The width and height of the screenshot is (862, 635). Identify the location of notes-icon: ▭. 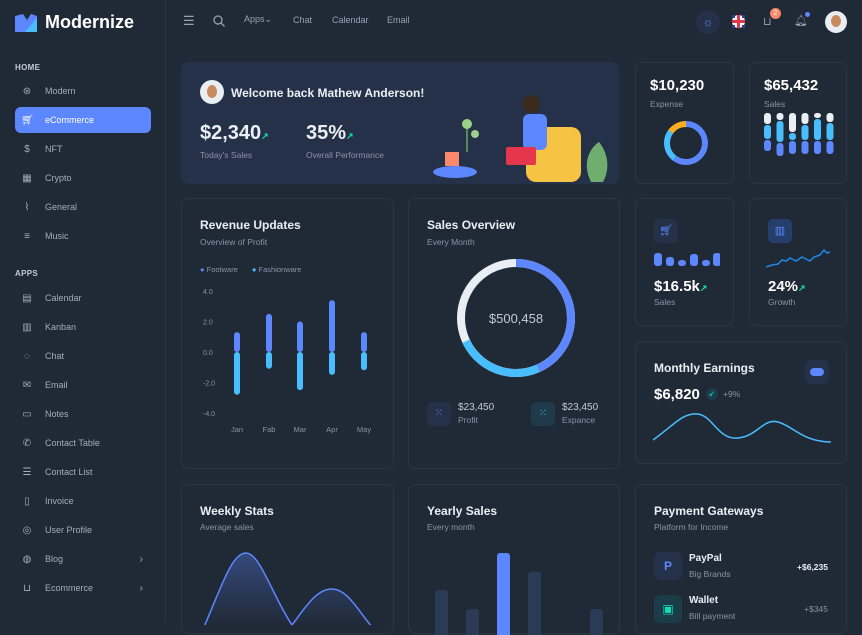
(27, 414).